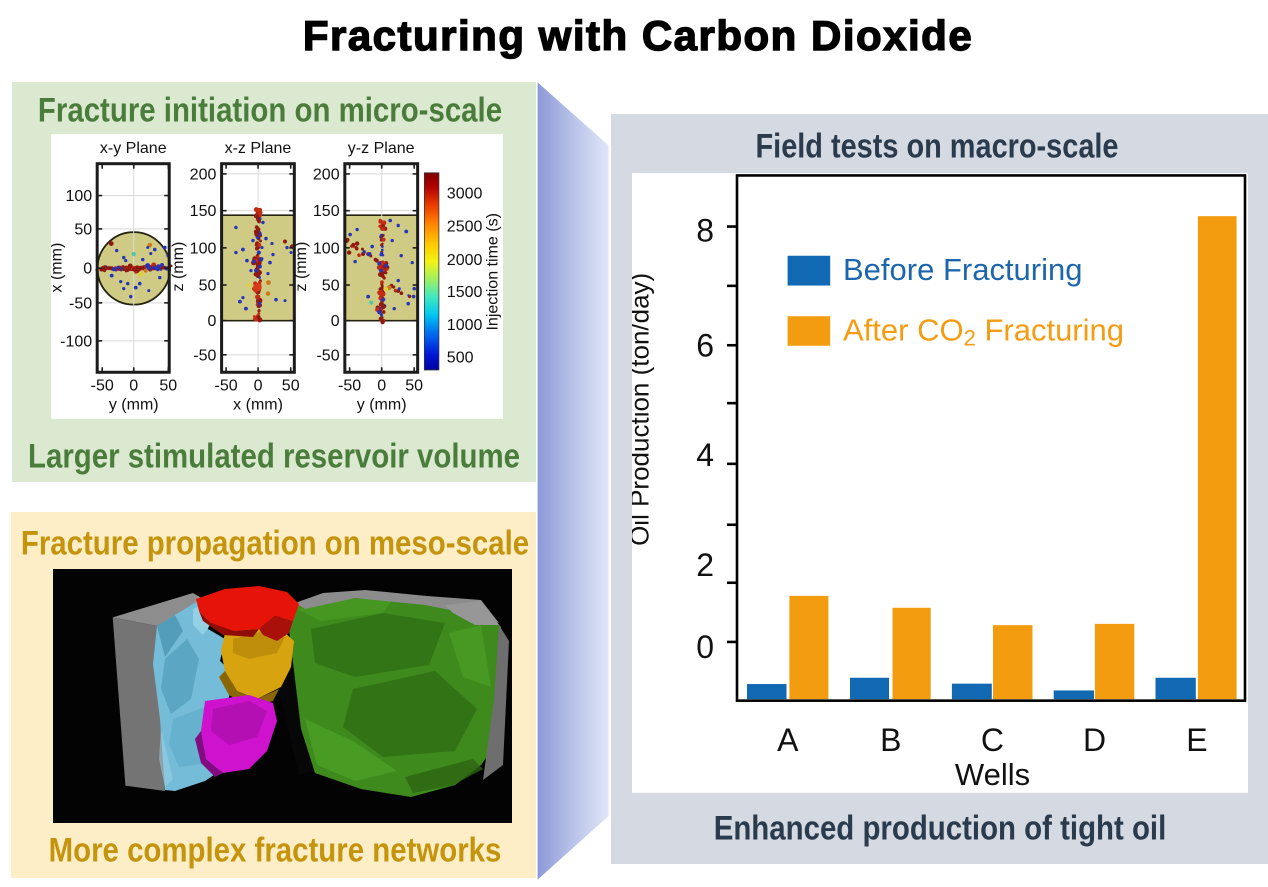 The image size is (1268, 887). I want to click on svg-text: x-z Plane, so click(258, 148).